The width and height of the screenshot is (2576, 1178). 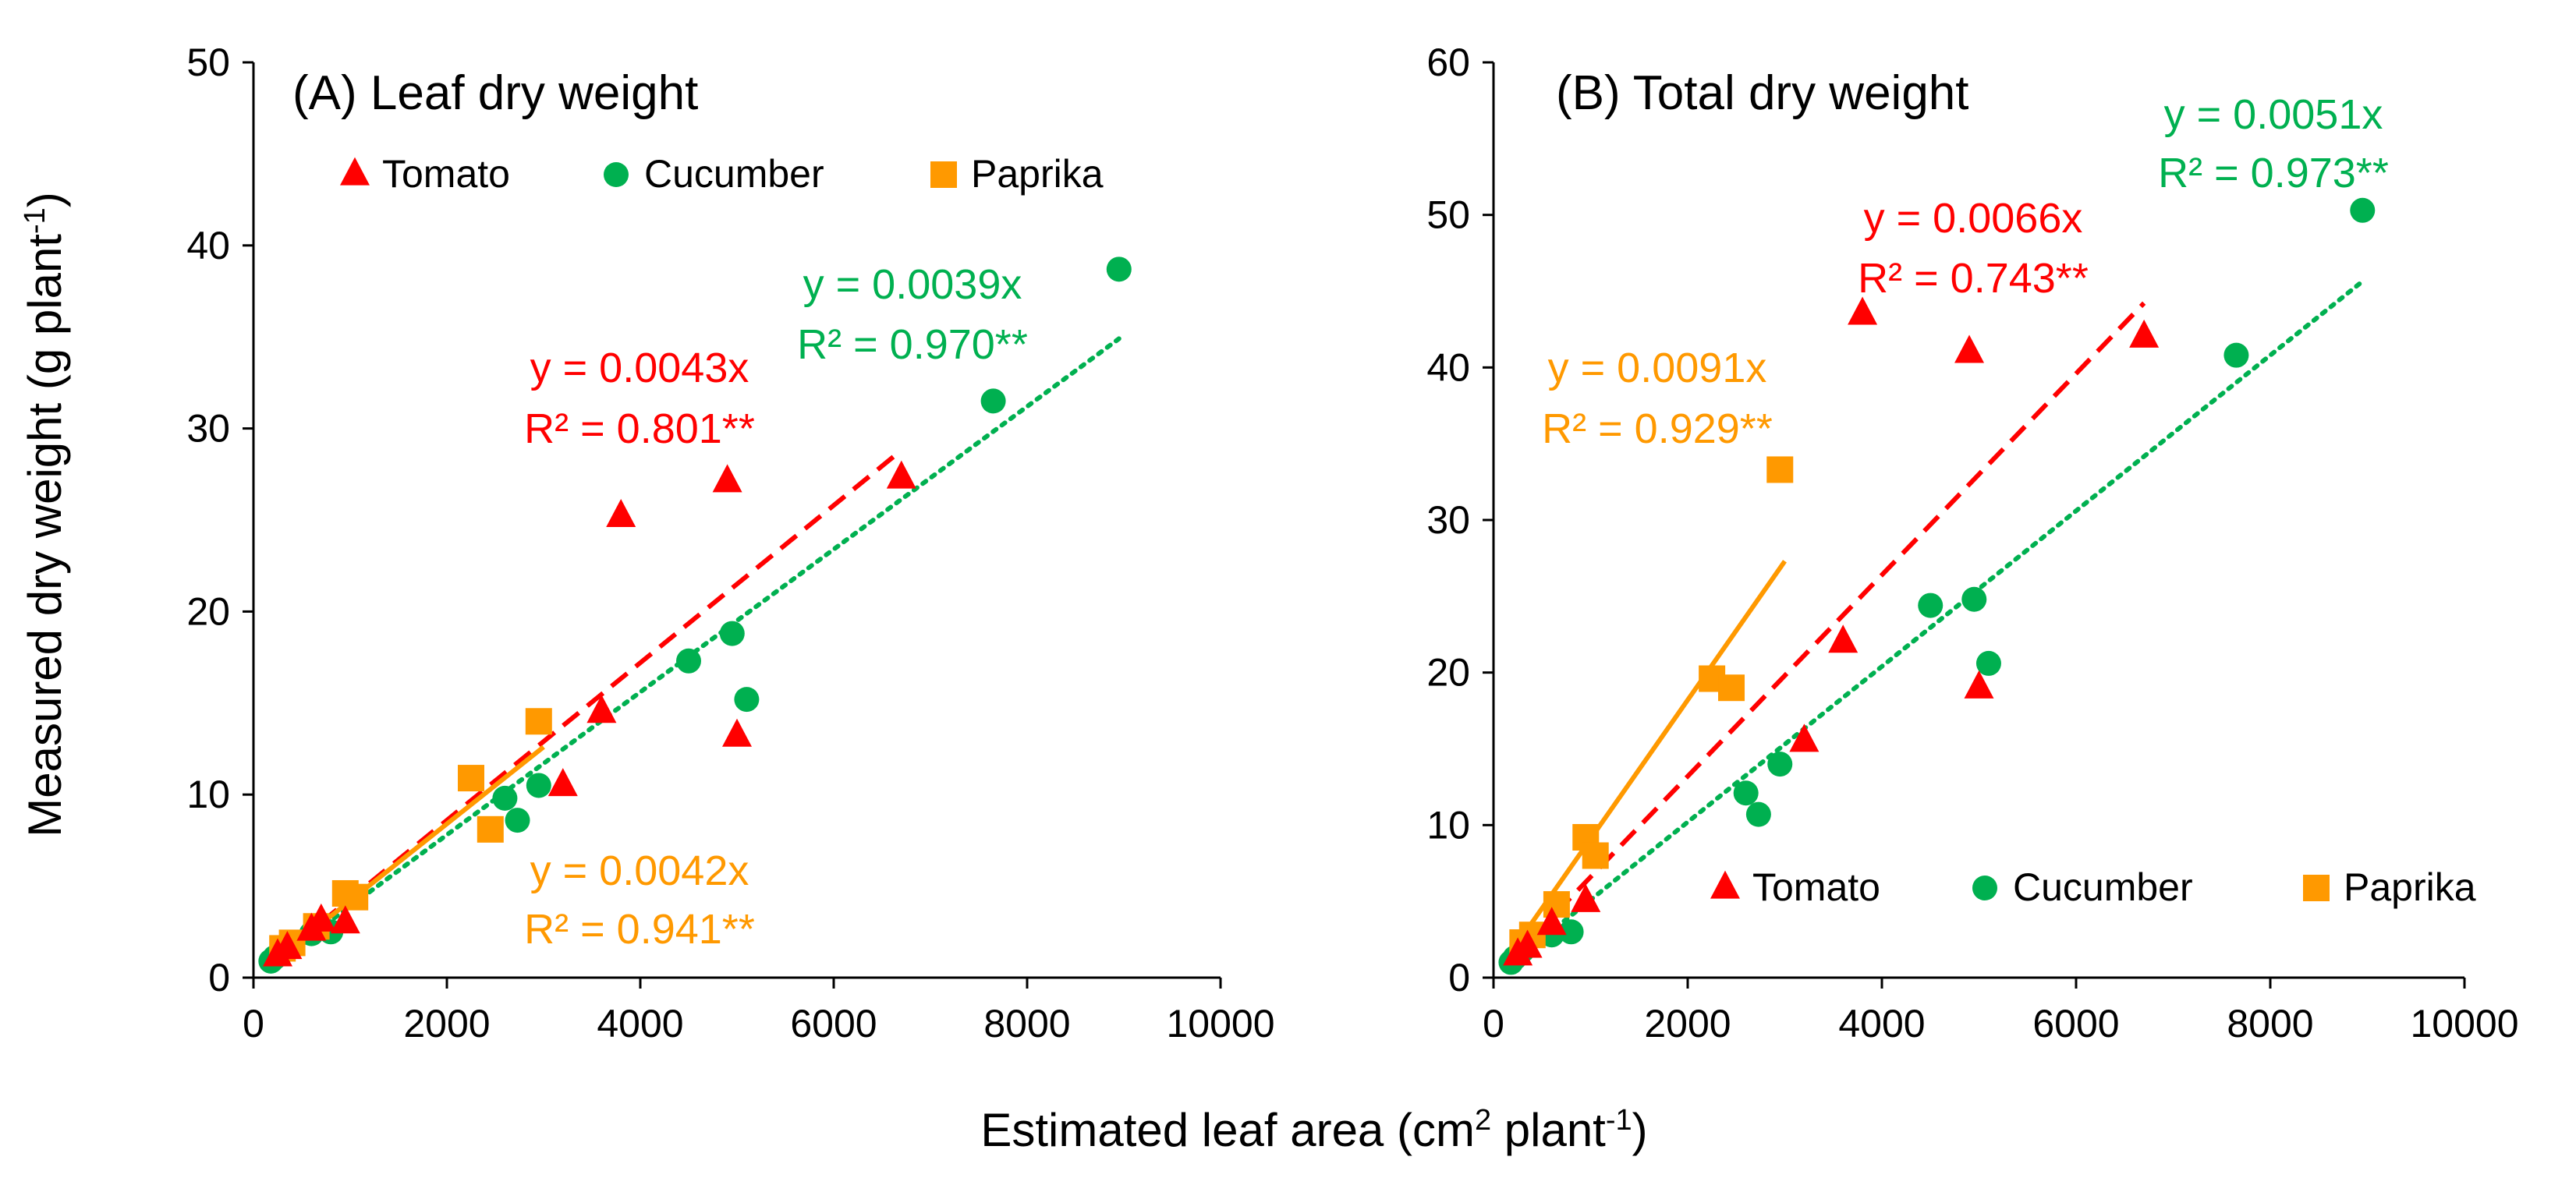 I want to click on panel-a-y-tick-label: 10, so click(x=208, y=794).